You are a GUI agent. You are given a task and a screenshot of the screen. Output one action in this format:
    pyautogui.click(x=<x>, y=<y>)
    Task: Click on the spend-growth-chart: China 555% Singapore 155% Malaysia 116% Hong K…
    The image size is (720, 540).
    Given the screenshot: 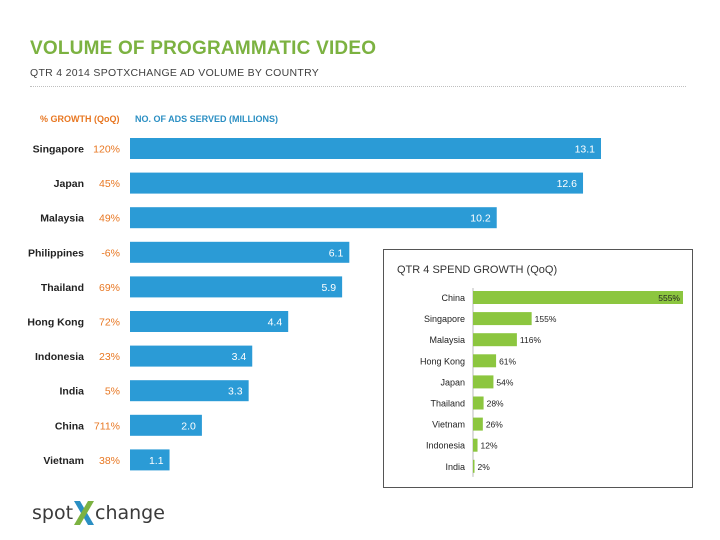 What is the action you would take?
    pyautogui.click(x=551, y=382)
    